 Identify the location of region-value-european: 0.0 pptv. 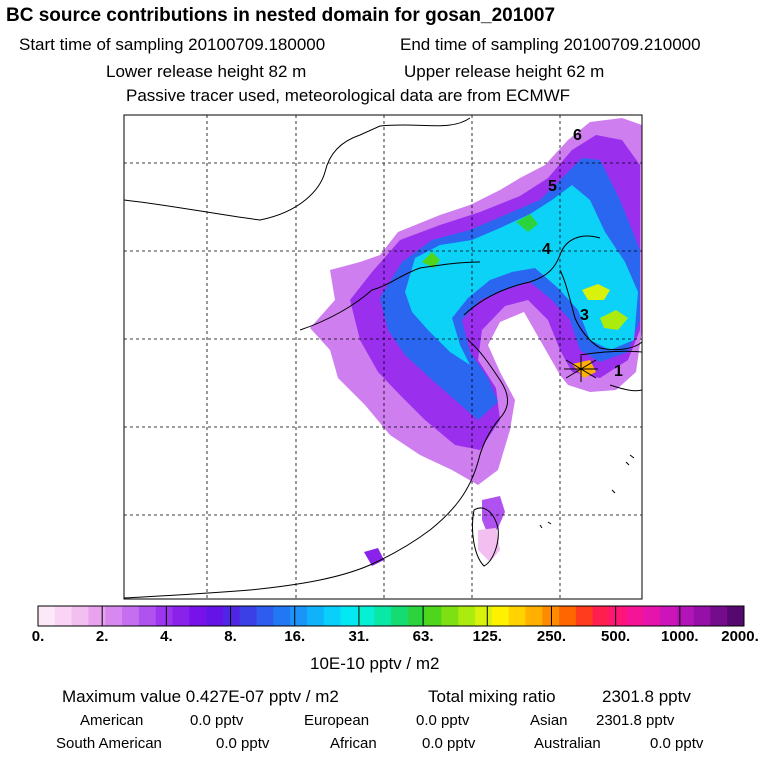
(443, 720).